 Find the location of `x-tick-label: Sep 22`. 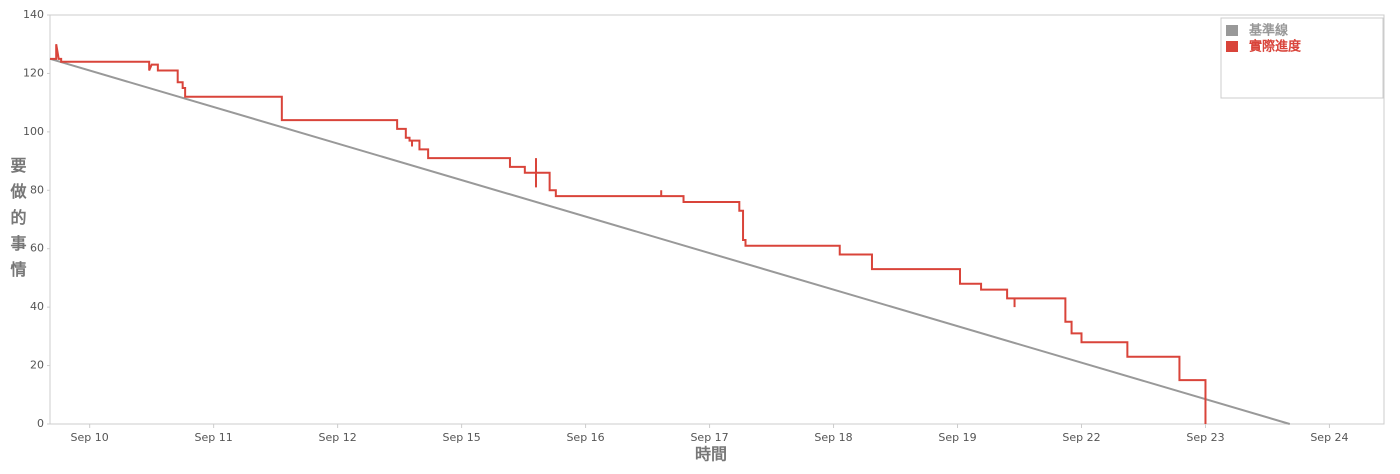

x-tick-label: Sep 22 is located at coordinates (1081, 437).